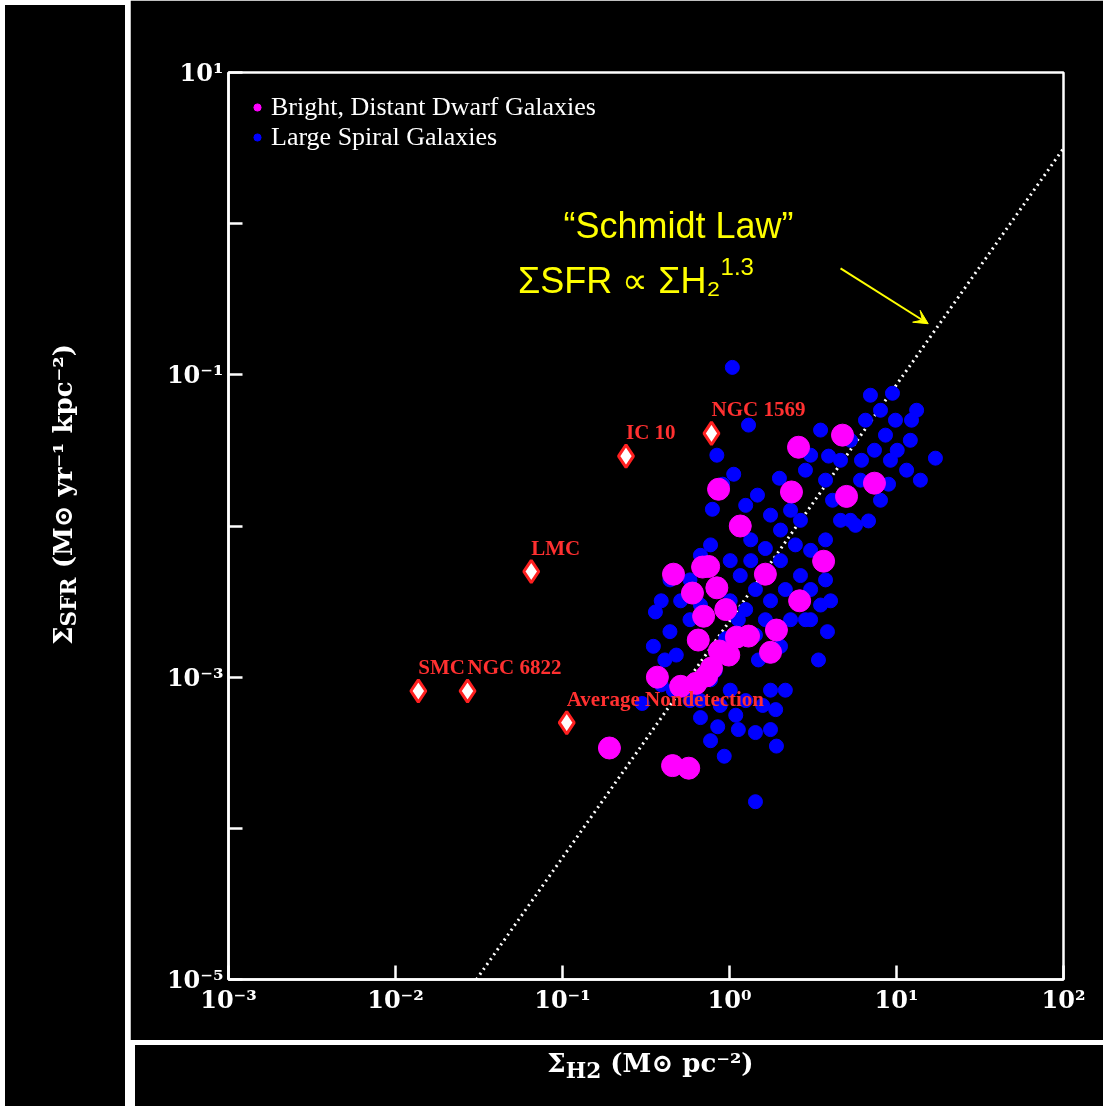  I want to click on annotation: NGC 6822, so click(514, 667).